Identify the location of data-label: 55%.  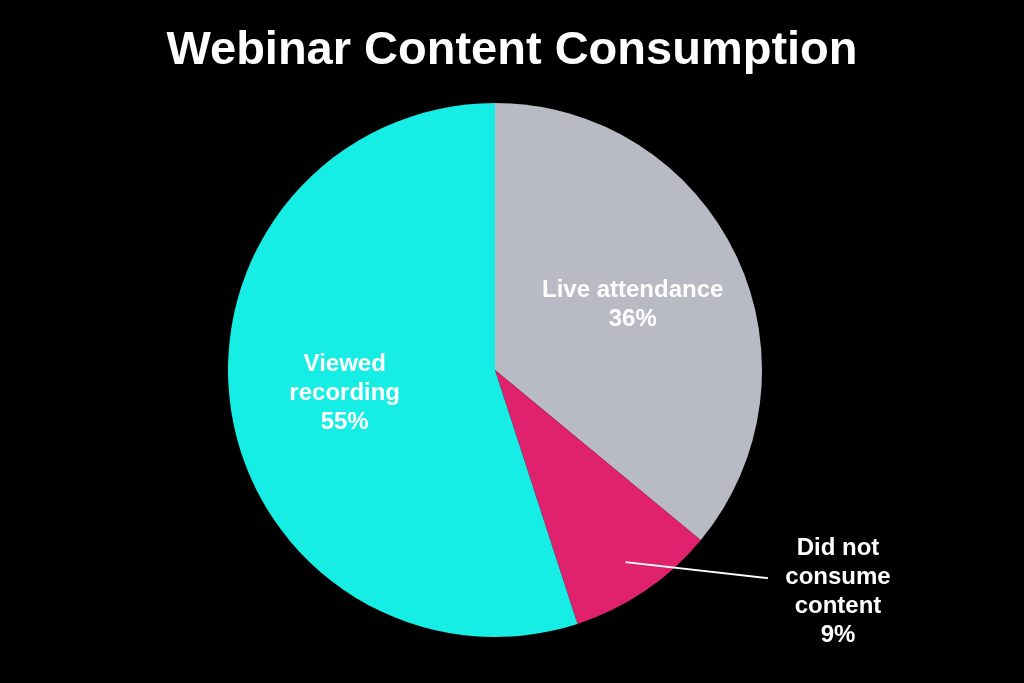
(344, 421).